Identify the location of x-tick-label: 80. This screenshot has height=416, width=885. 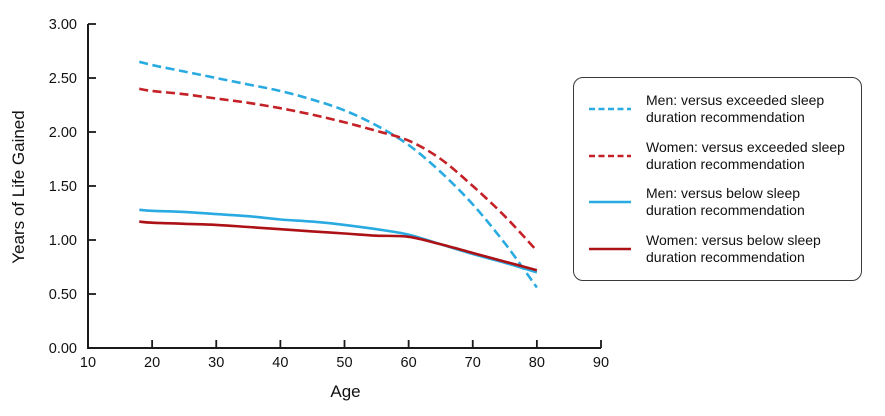
(537, 363).